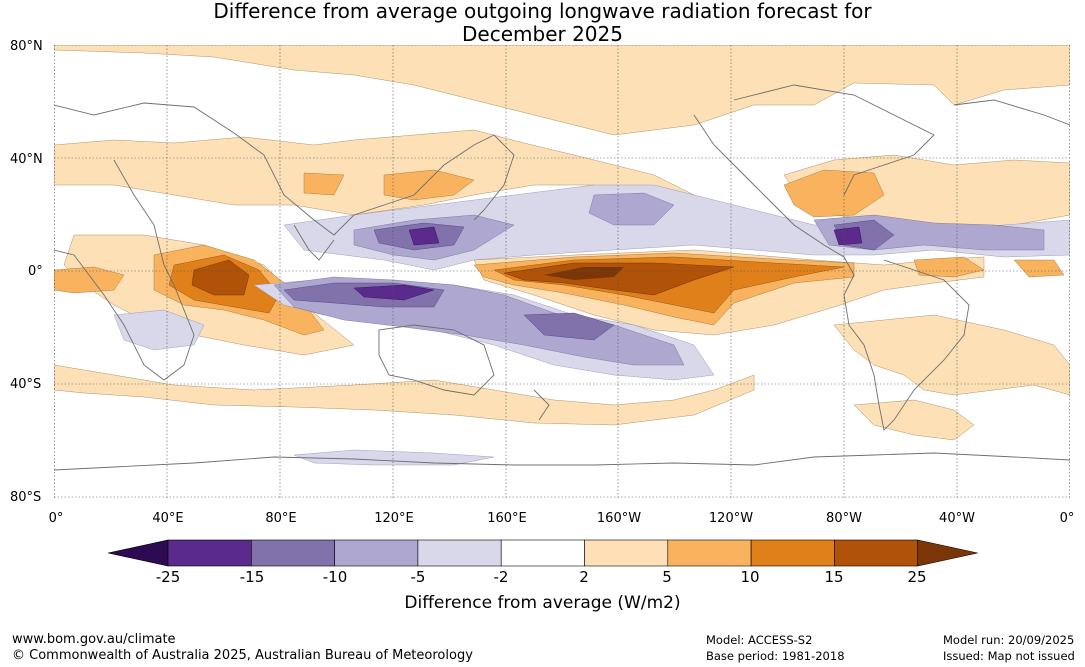 The image size is (1085, 667). Describe the element at coordinates (584, 273) in the screenshot. I see `positive-anomaly-extreme` at that location.